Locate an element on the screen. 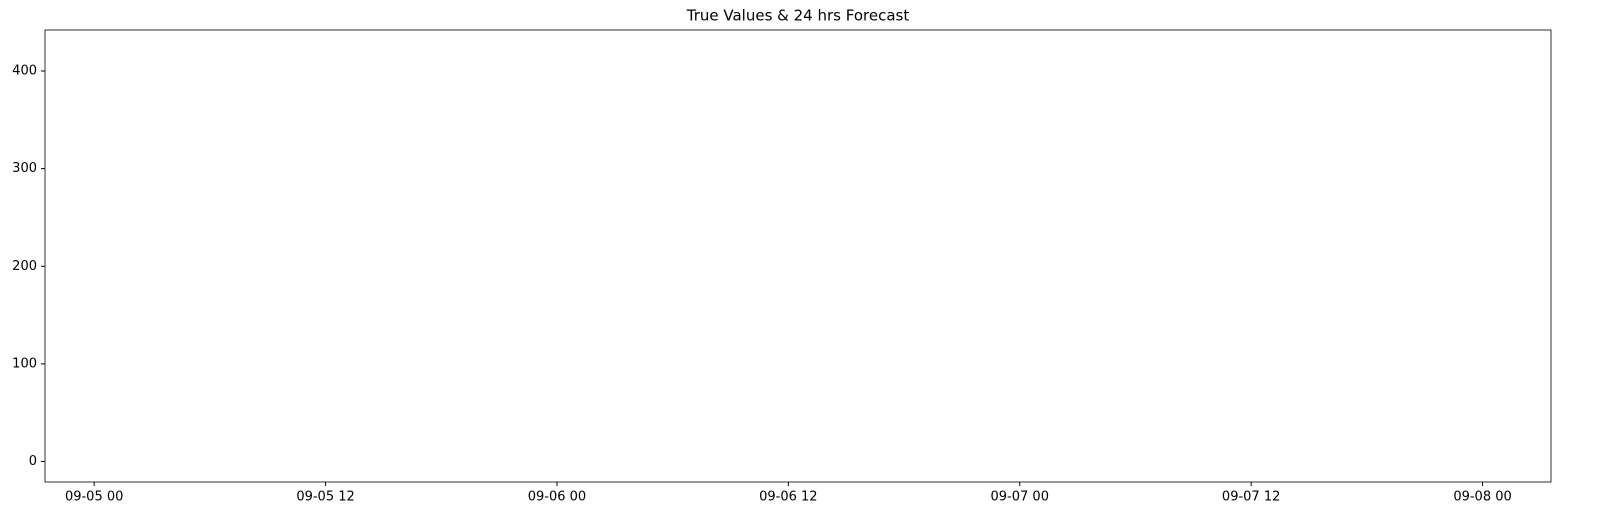 This screenshot has width=1606, height=530. x-tick-label: 09-05 12 is located at coordinates (325, 497).